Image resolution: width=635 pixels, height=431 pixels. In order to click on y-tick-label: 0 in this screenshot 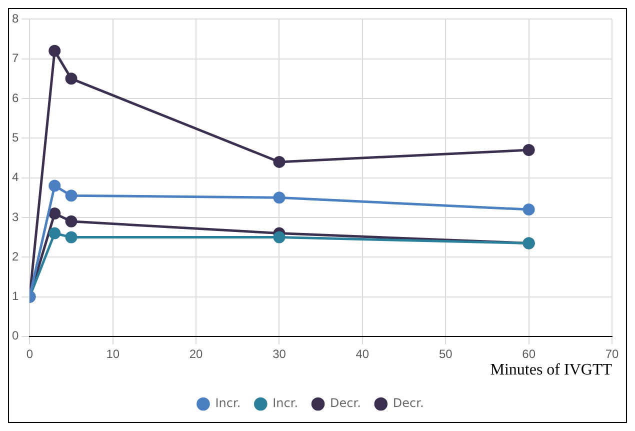, I will do `click(15, 335)`.